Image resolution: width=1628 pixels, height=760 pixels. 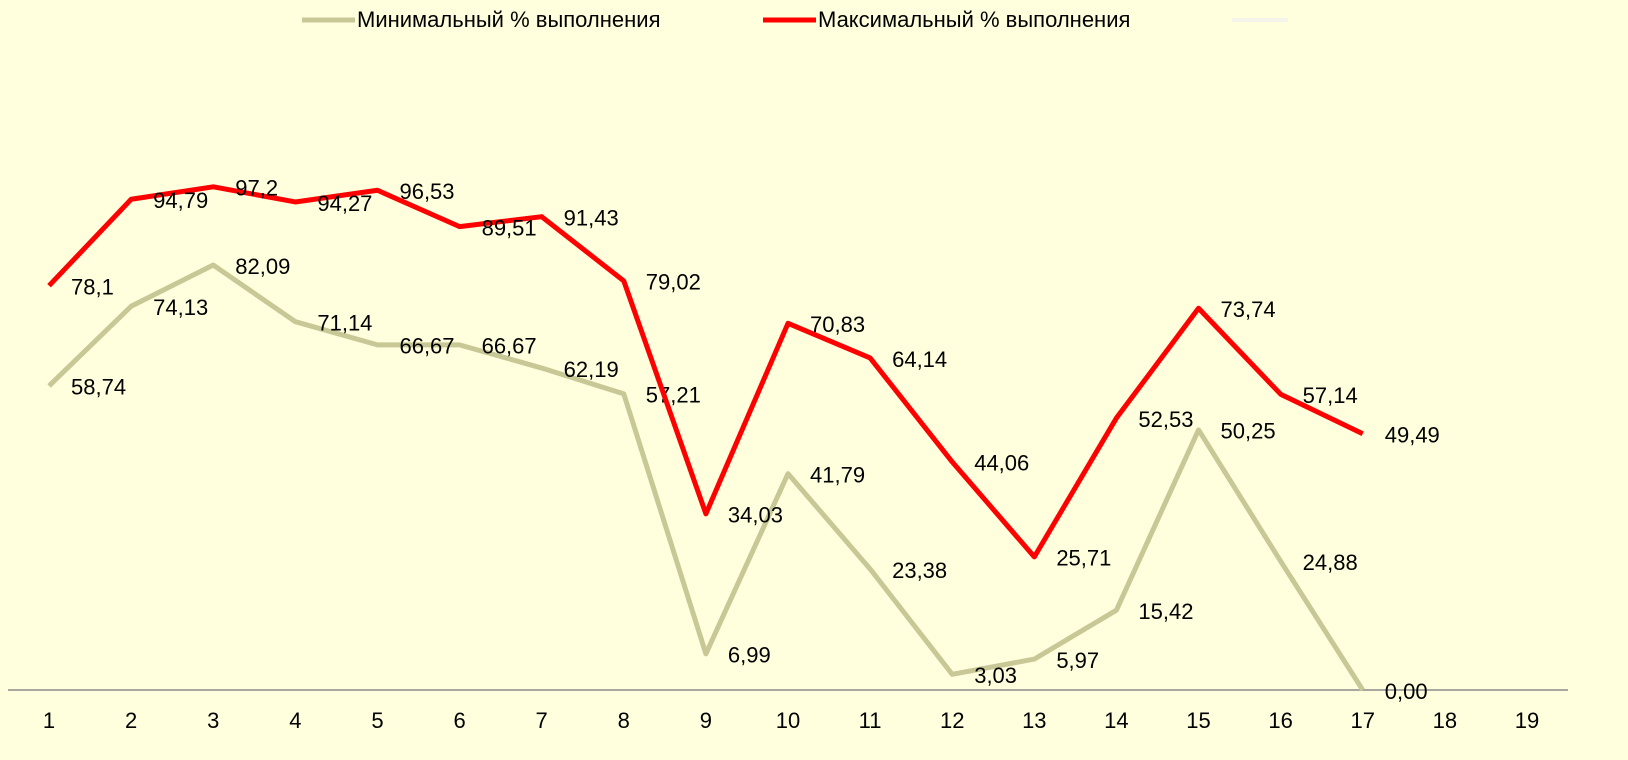 What do you see at coordinates (591, 369) in the screenshot?
I see `data-label: 62,19` at bounding box center [591, 369].